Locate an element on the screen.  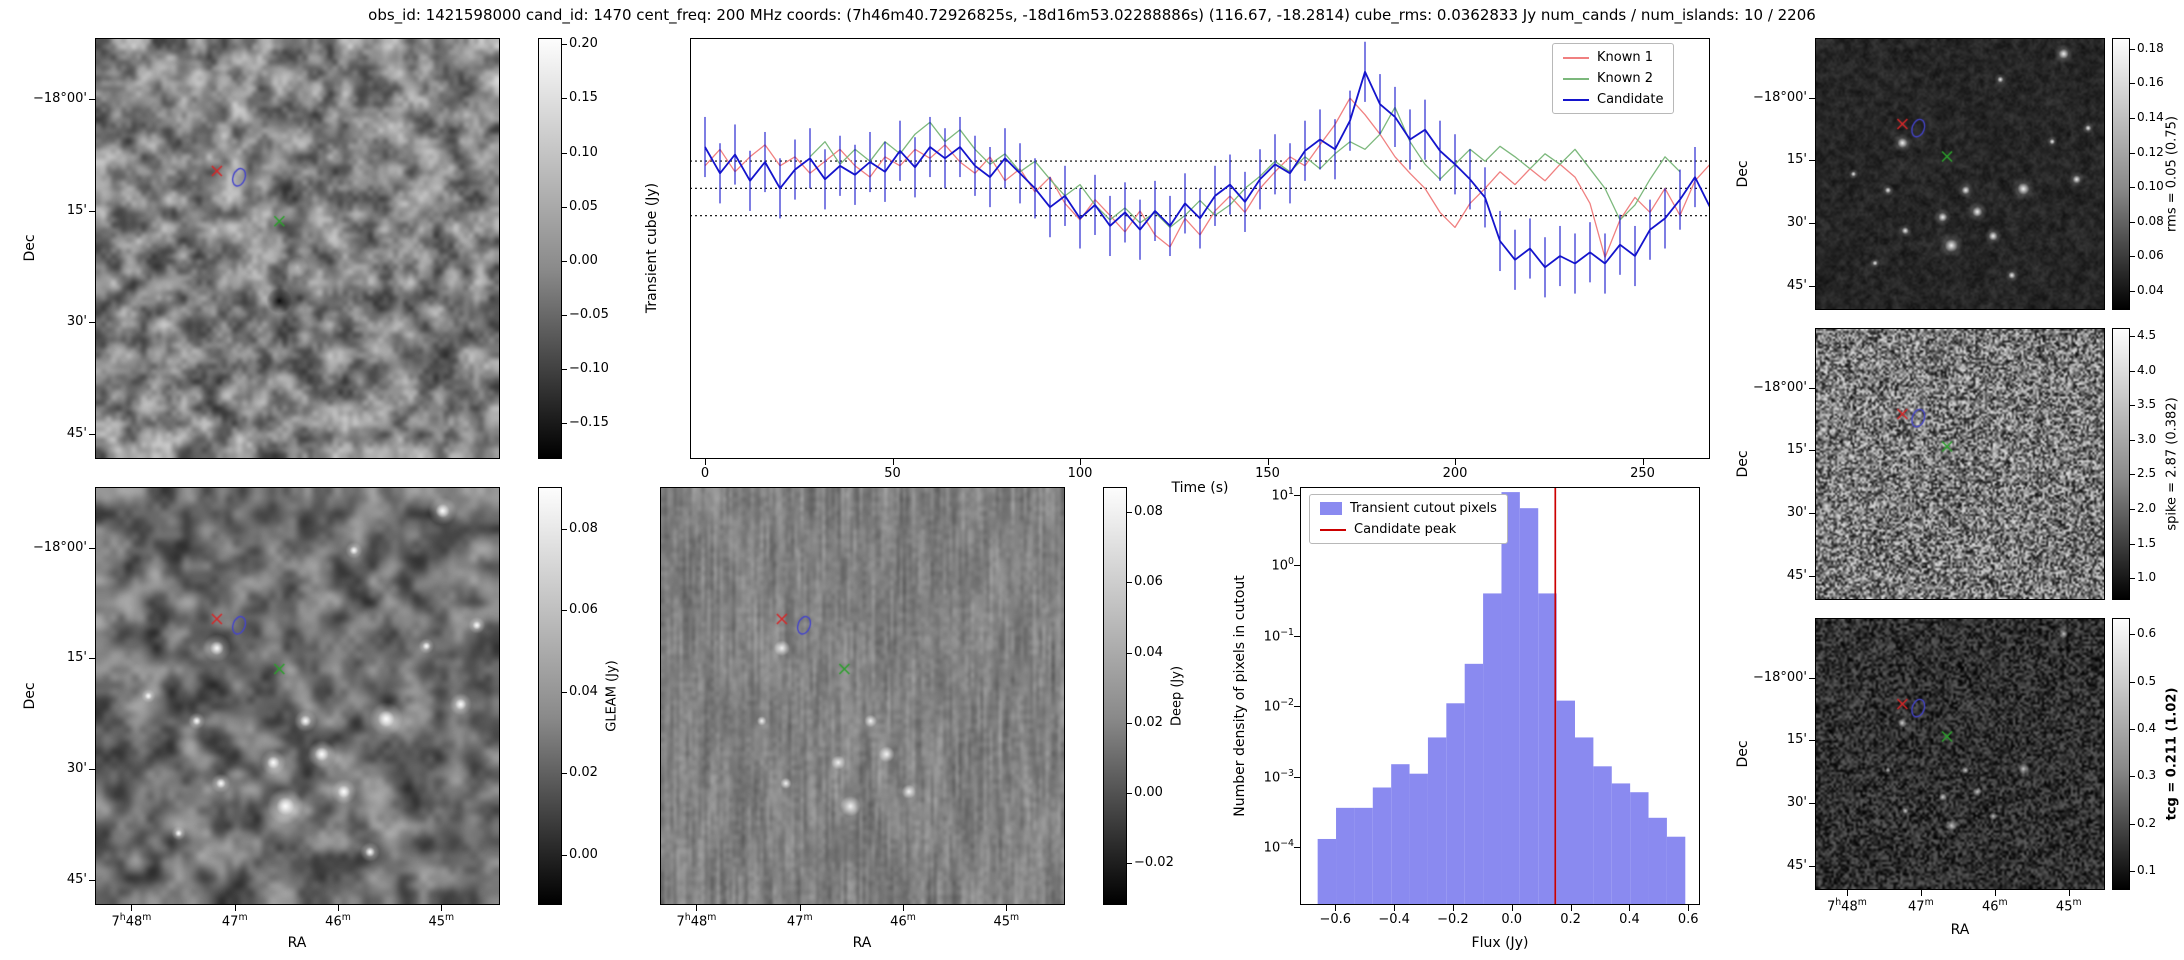
rms-colorbar is located at coordinates (2121, 174).